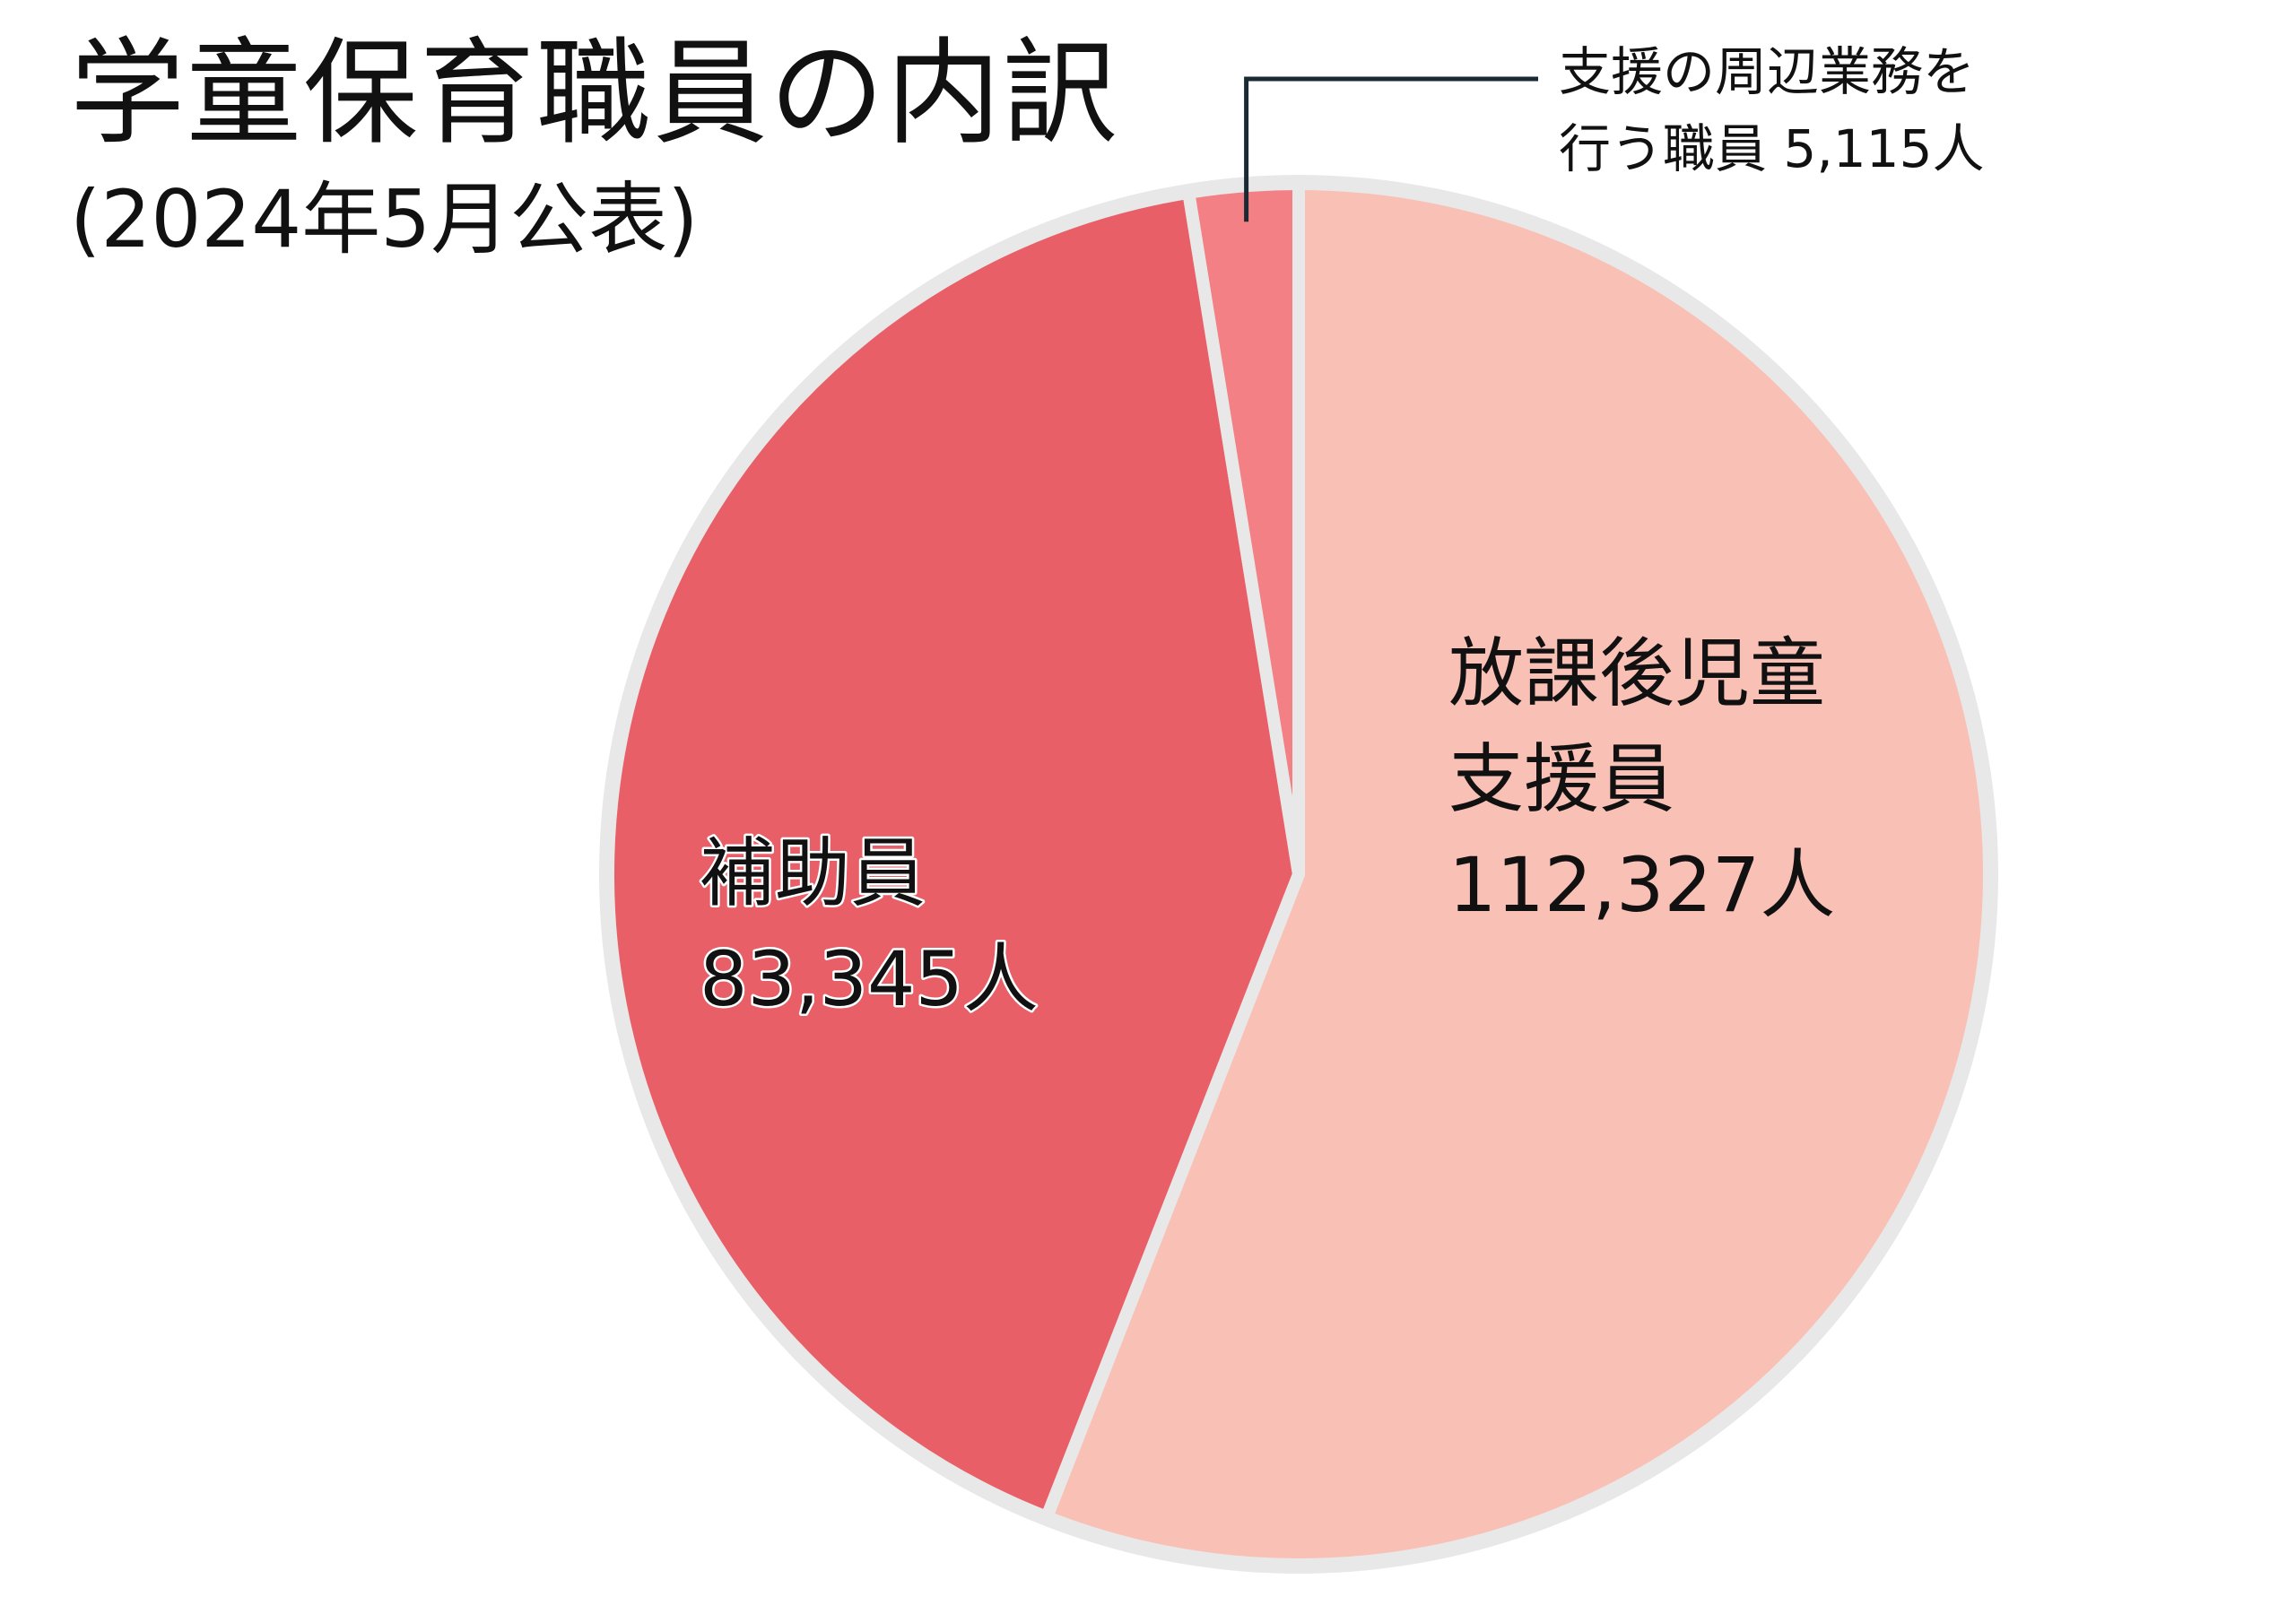 The width and height of the screenshot is (2296, 1614). I want to click on slice-label-value: 112,327人, so click(1641, 885).